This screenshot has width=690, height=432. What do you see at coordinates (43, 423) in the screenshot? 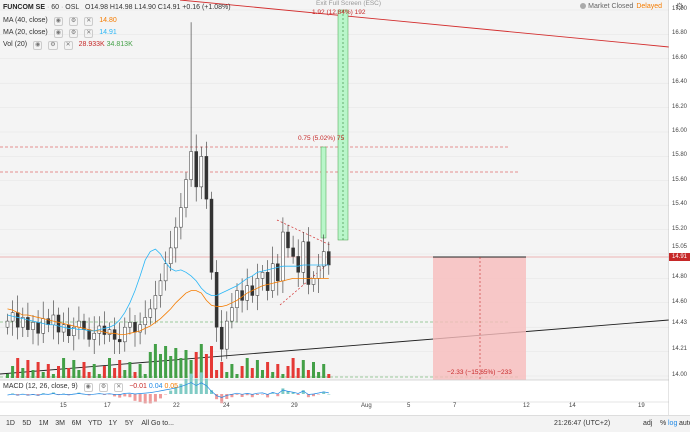
I see `timeframe-1m: 1M` at bounding box center [43, 423].